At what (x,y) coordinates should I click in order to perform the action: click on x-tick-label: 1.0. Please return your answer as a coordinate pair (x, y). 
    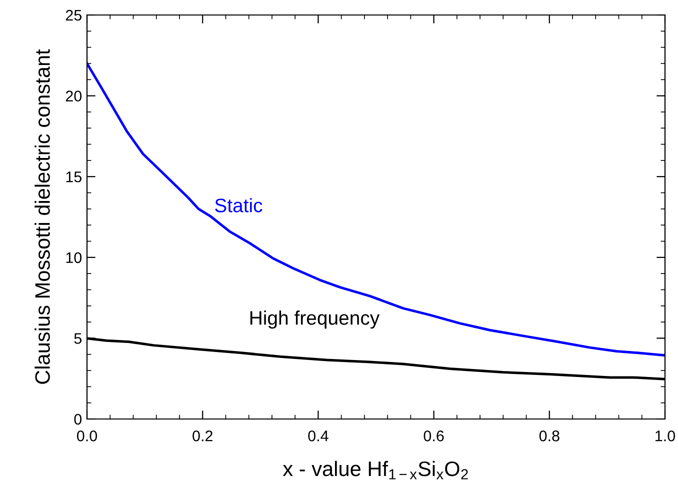
    Looking at the image, I should click on (666, 436).